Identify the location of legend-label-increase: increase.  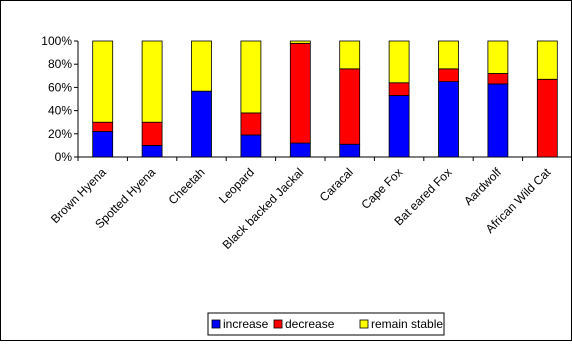
(246, 324).